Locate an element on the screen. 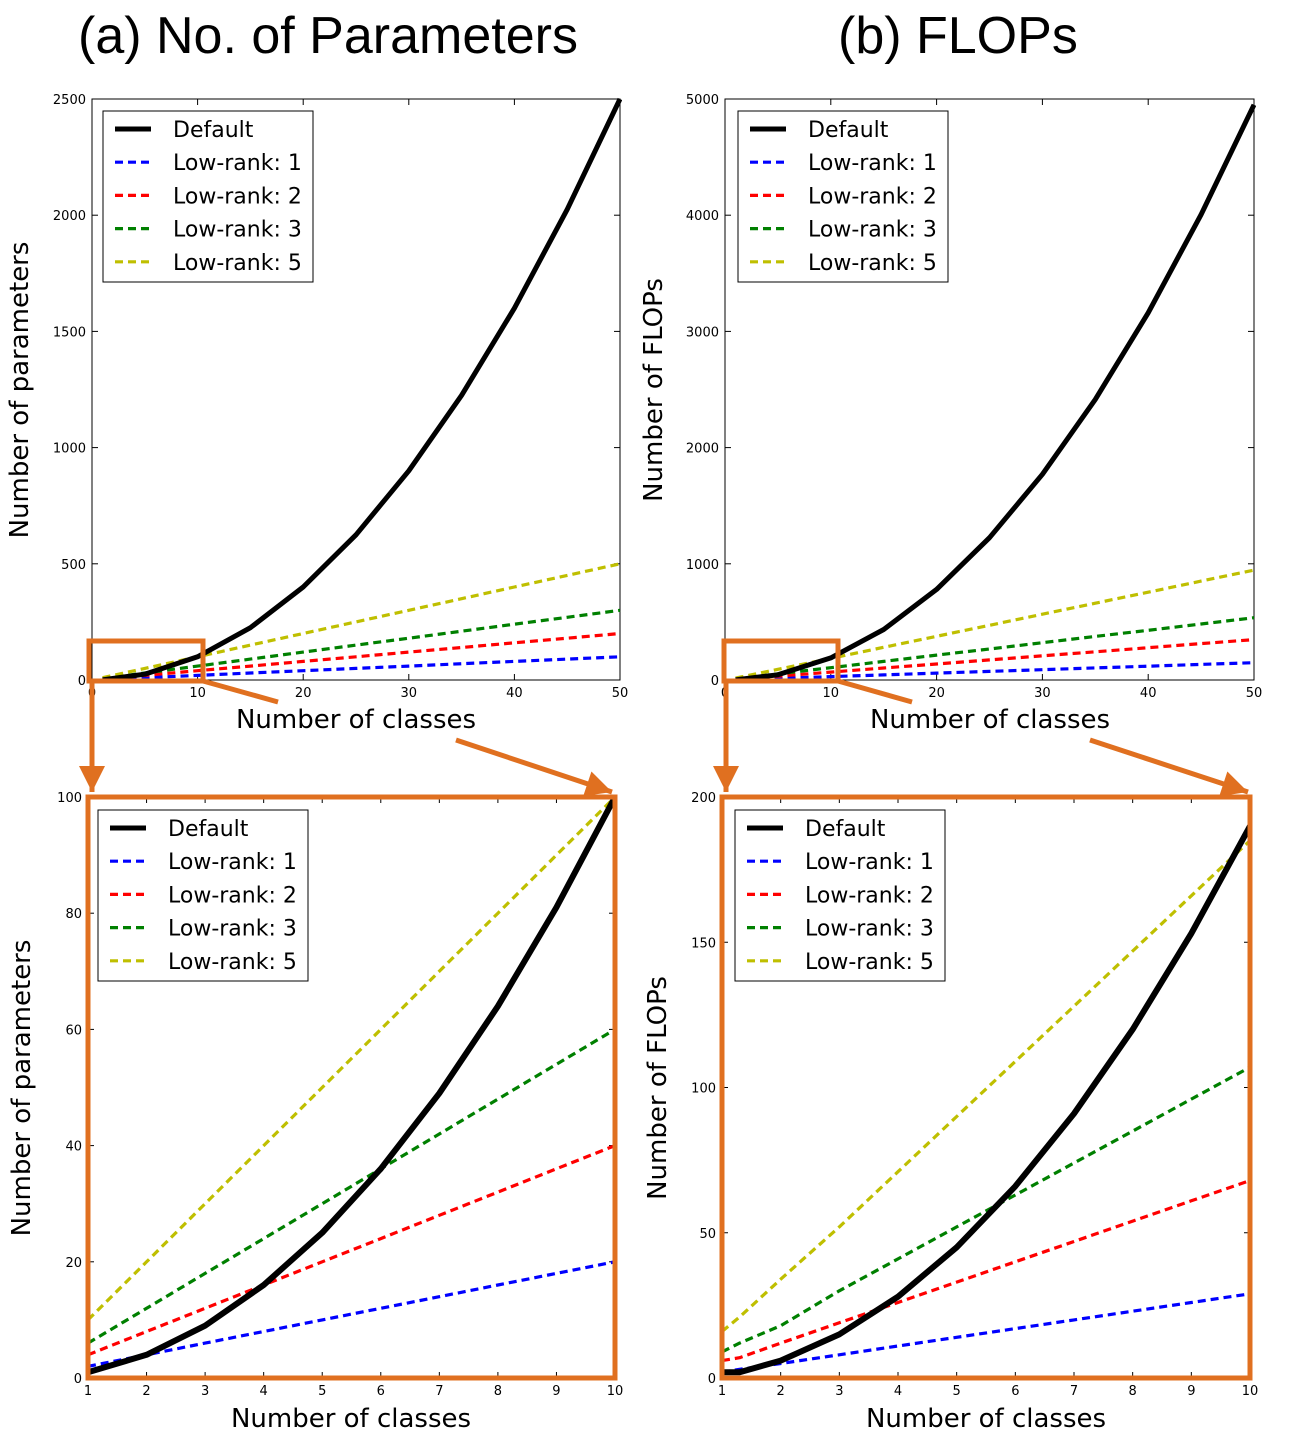 The width and height of the screenshot is (1296, 1450). connector-params is located at coordinates (240, 691).